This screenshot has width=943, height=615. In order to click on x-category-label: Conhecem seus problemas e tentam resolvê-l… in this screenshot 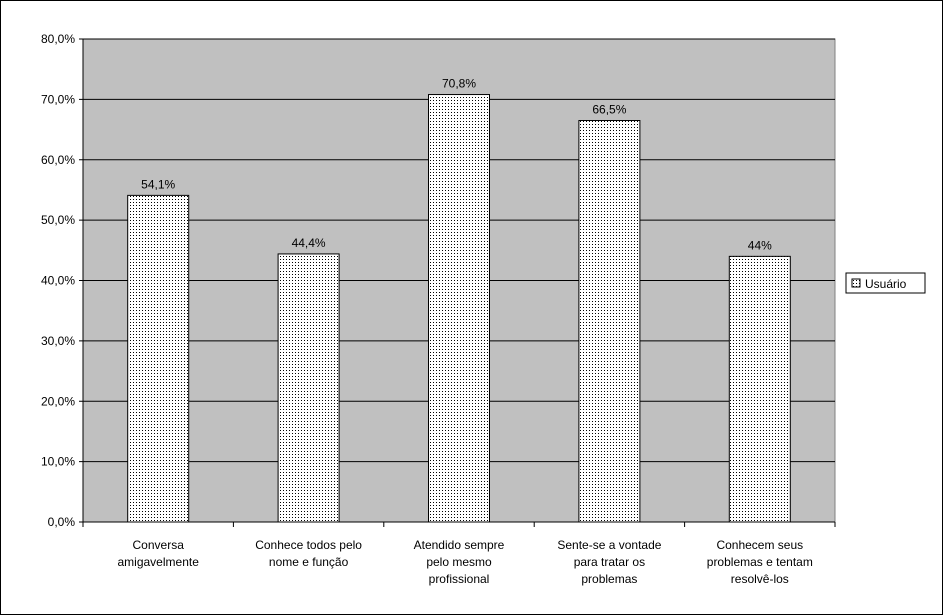, I will do `click(760, 562)`.